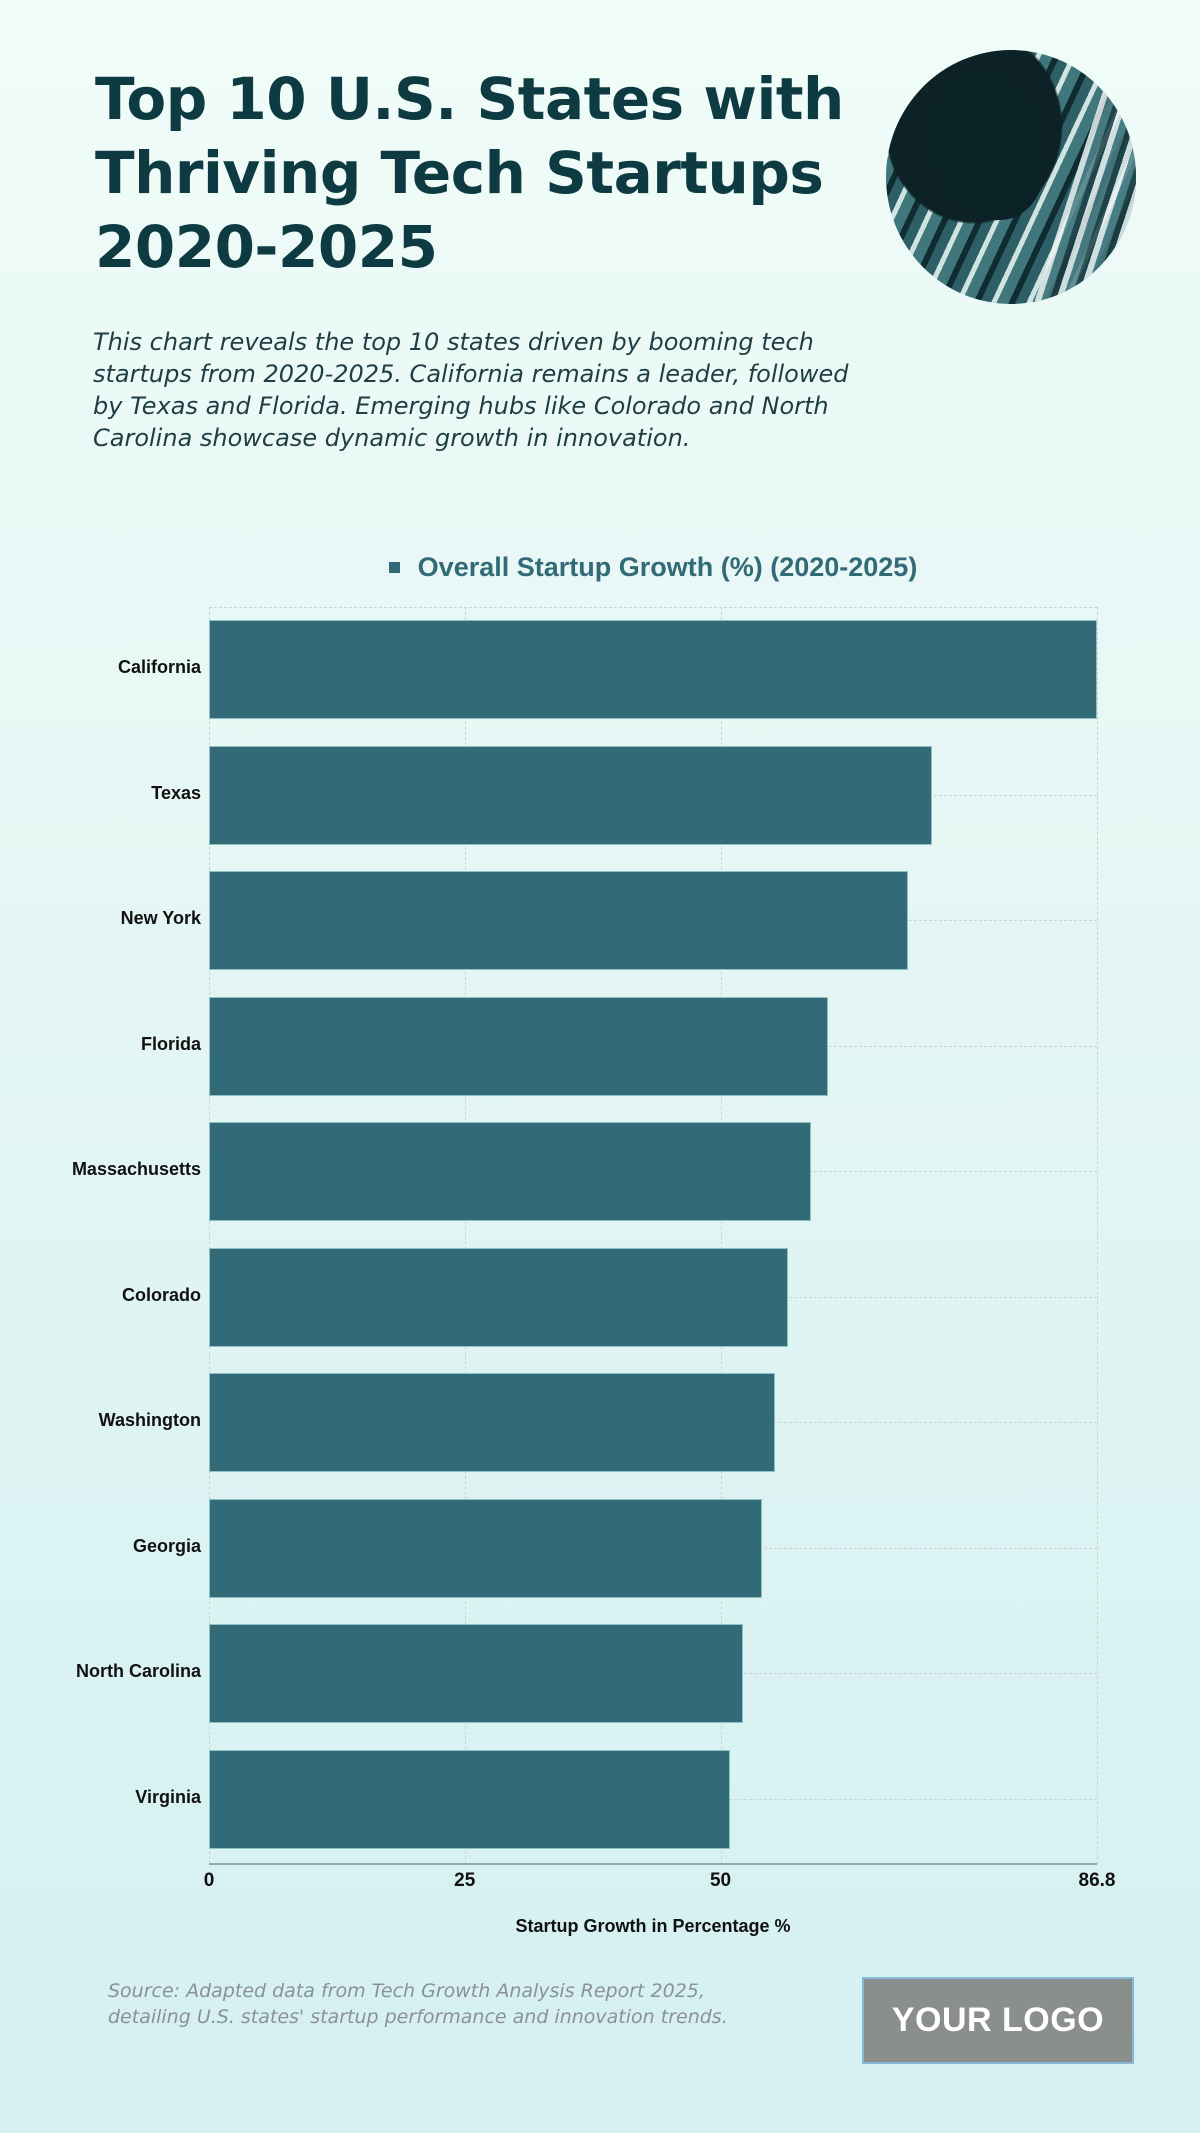  I want to click on x-axis-title: Startup Growth in Percentage %, so click(653, 1926).